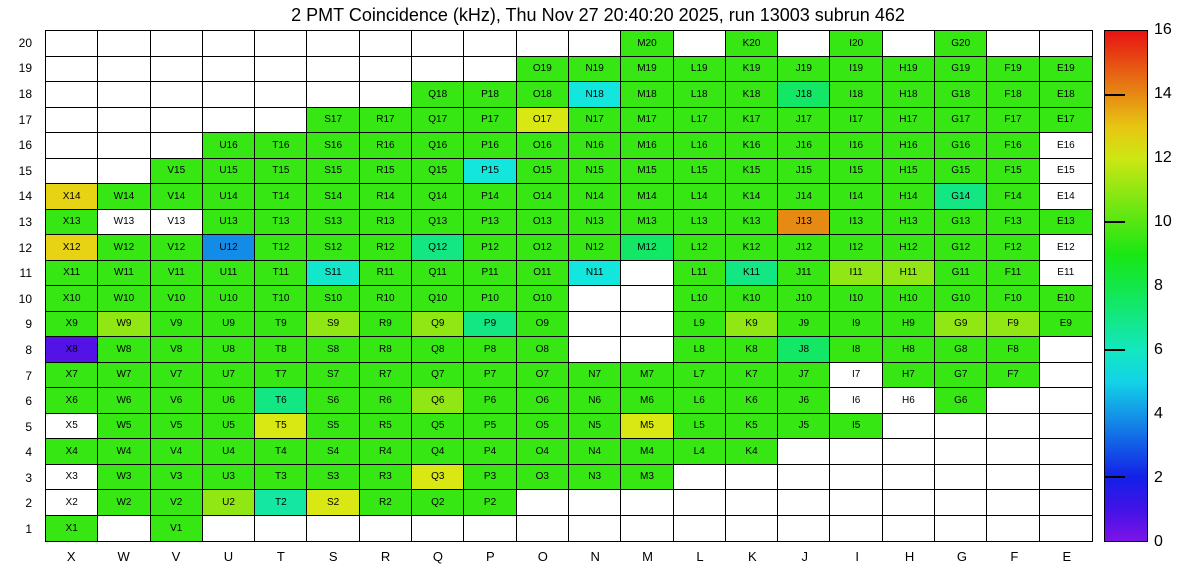  What do you see at coordinates (595, 401) in the screenshot?
I see `heatmap-cell: N6` at bounding box center [595, 401].